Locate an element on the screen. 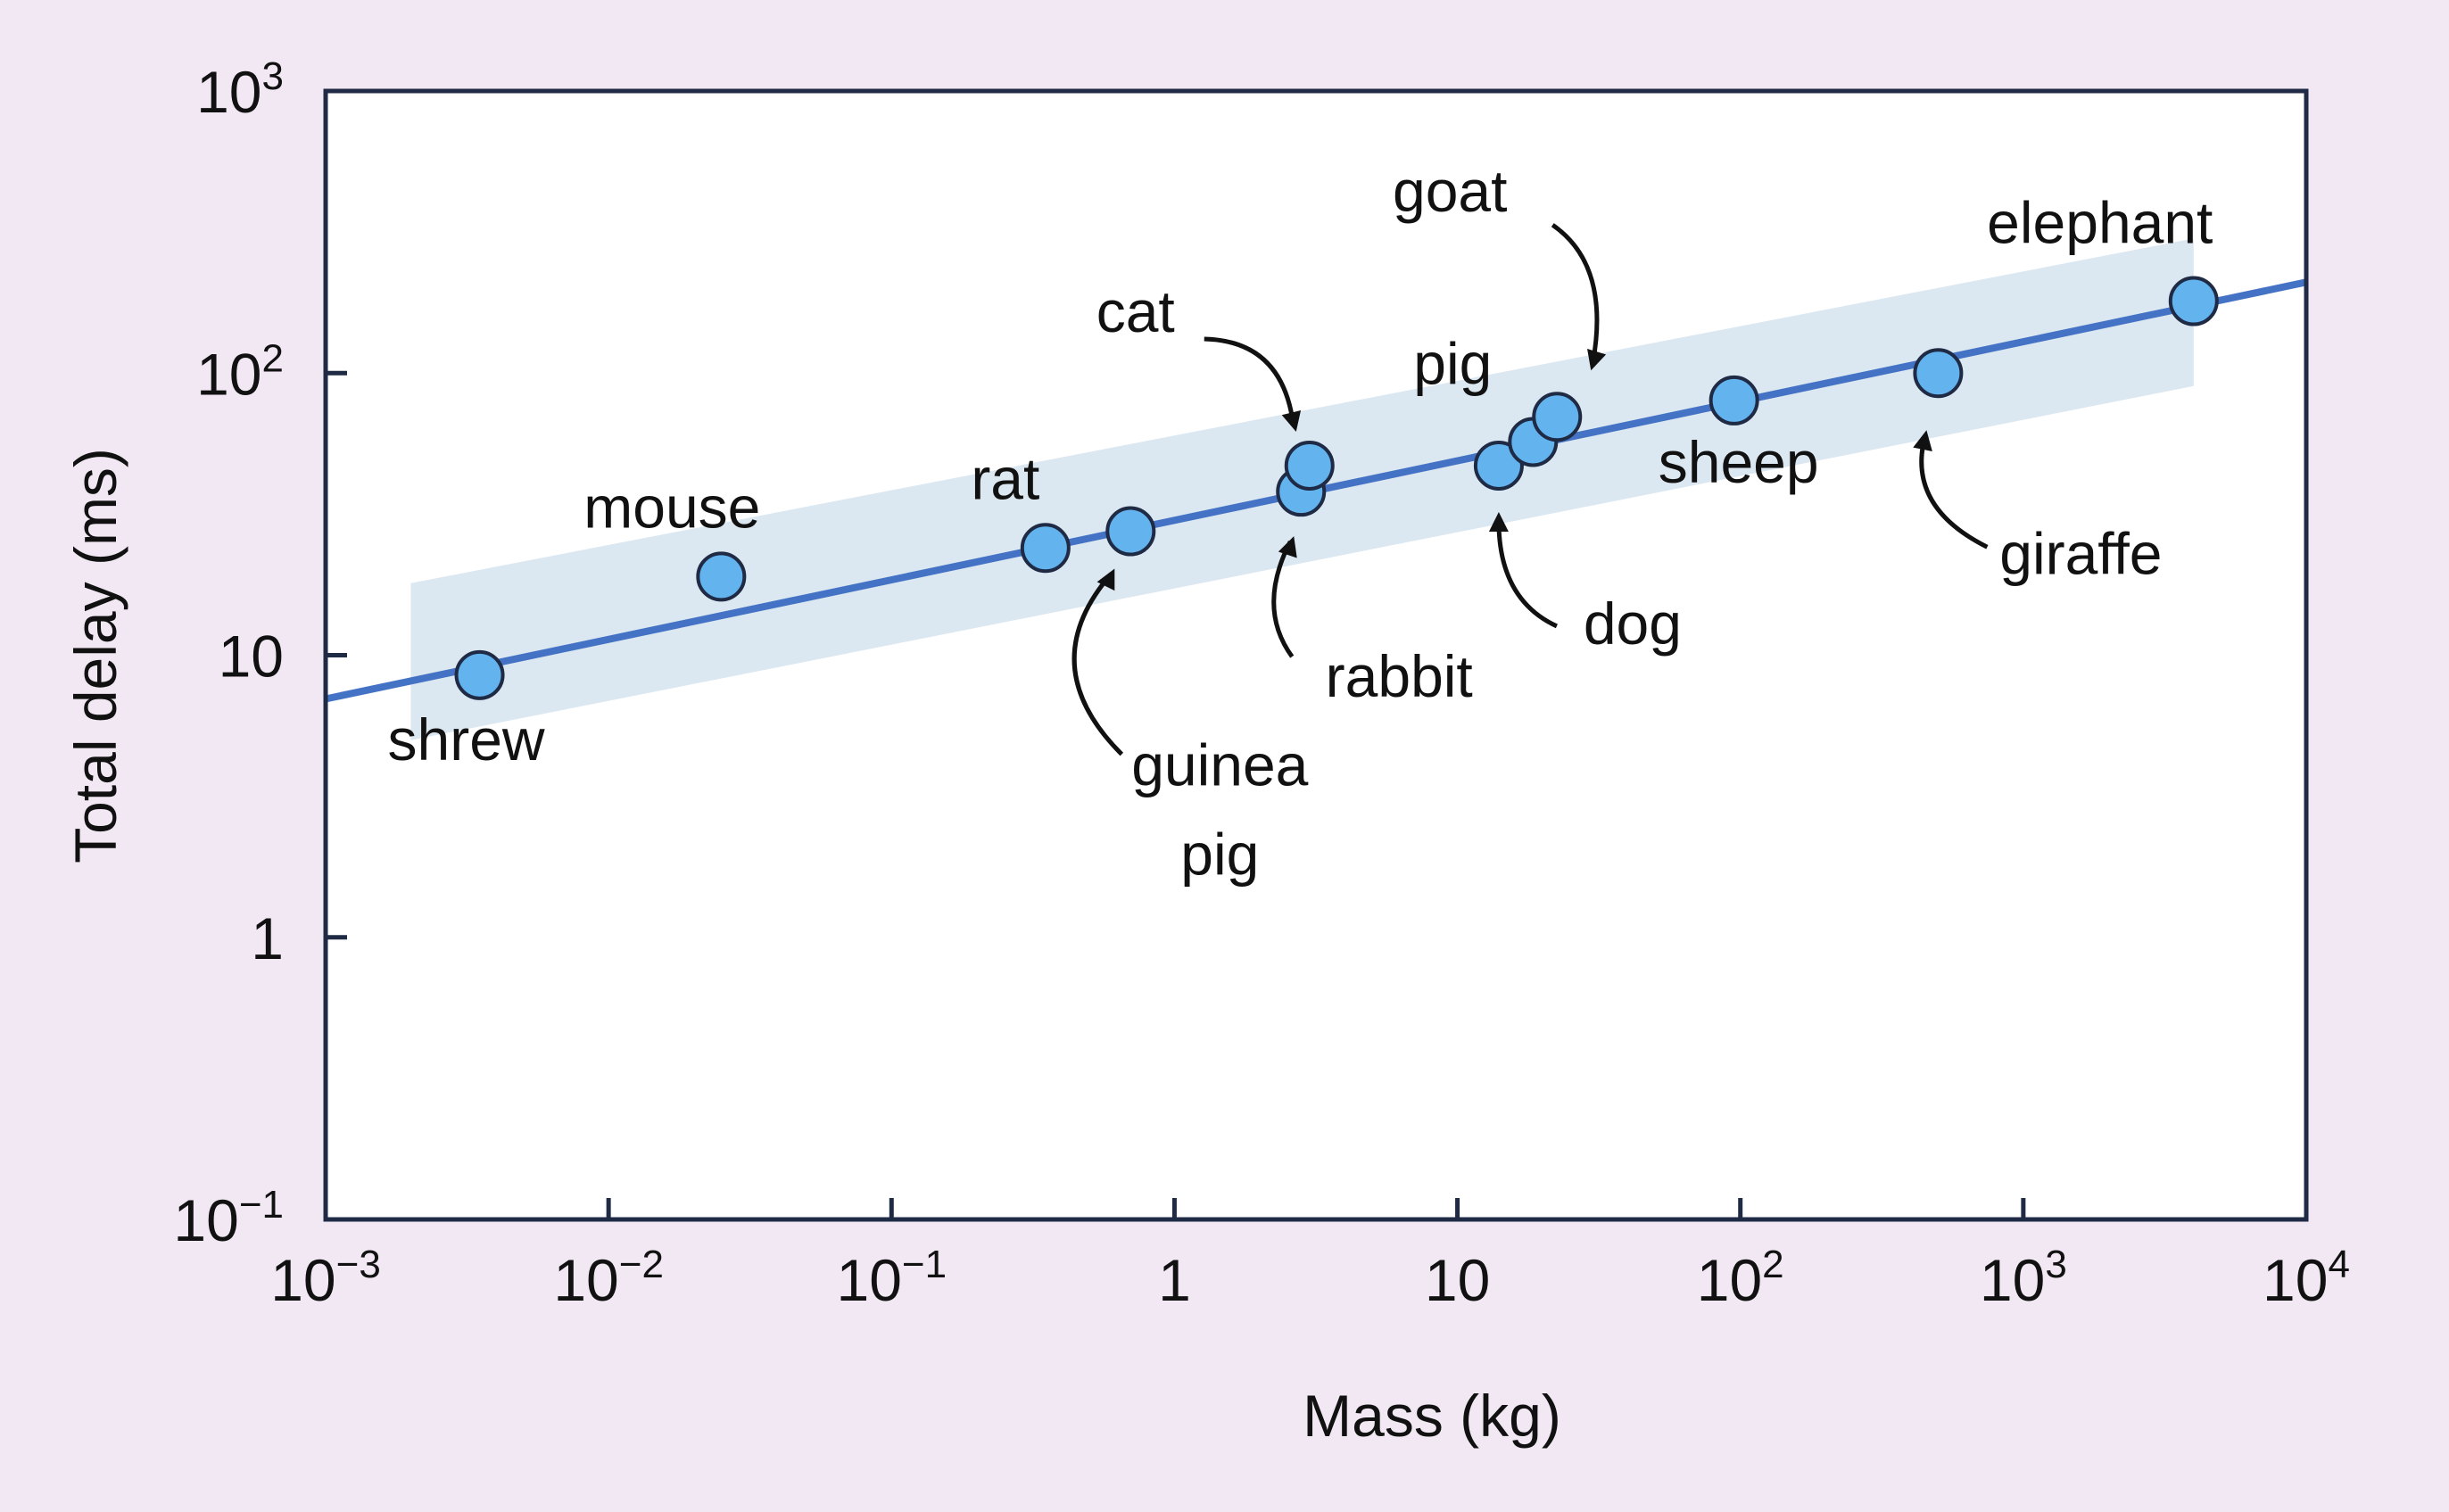 The width and height of the screenshot is (2449, 1512). point-giraffe is located at coordinates (1938, 373).